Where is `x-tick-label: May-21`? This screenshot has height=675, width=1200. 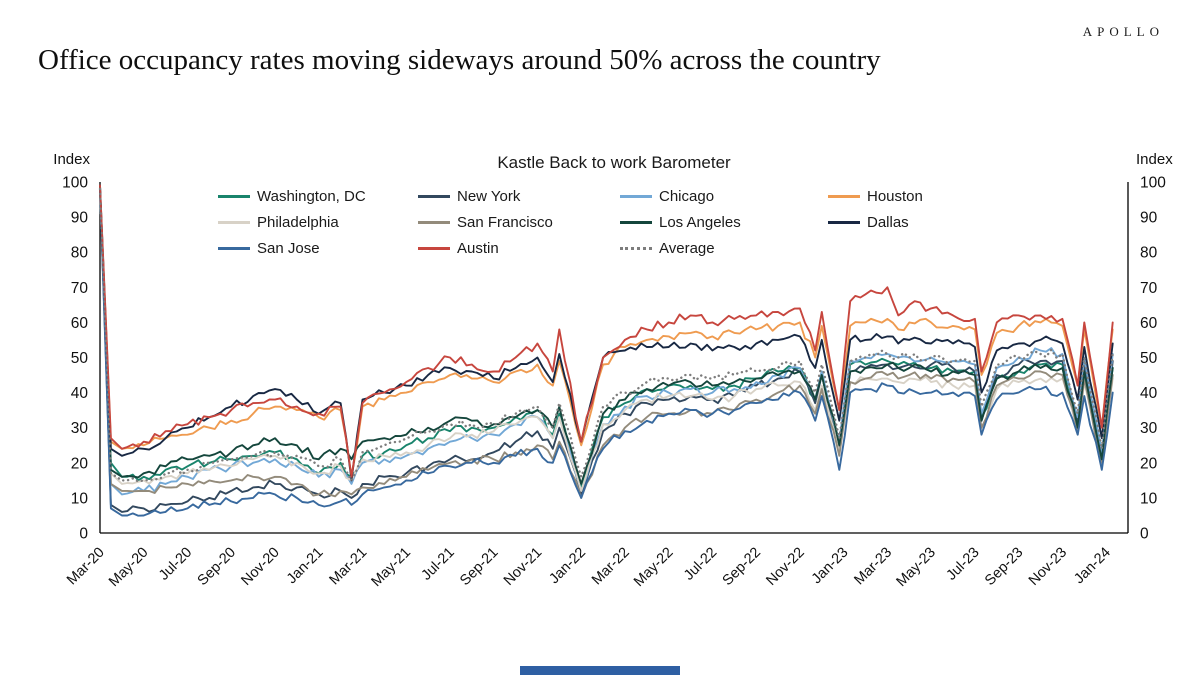 x-tick-label: May-21 is located at coordinates (392, 568).